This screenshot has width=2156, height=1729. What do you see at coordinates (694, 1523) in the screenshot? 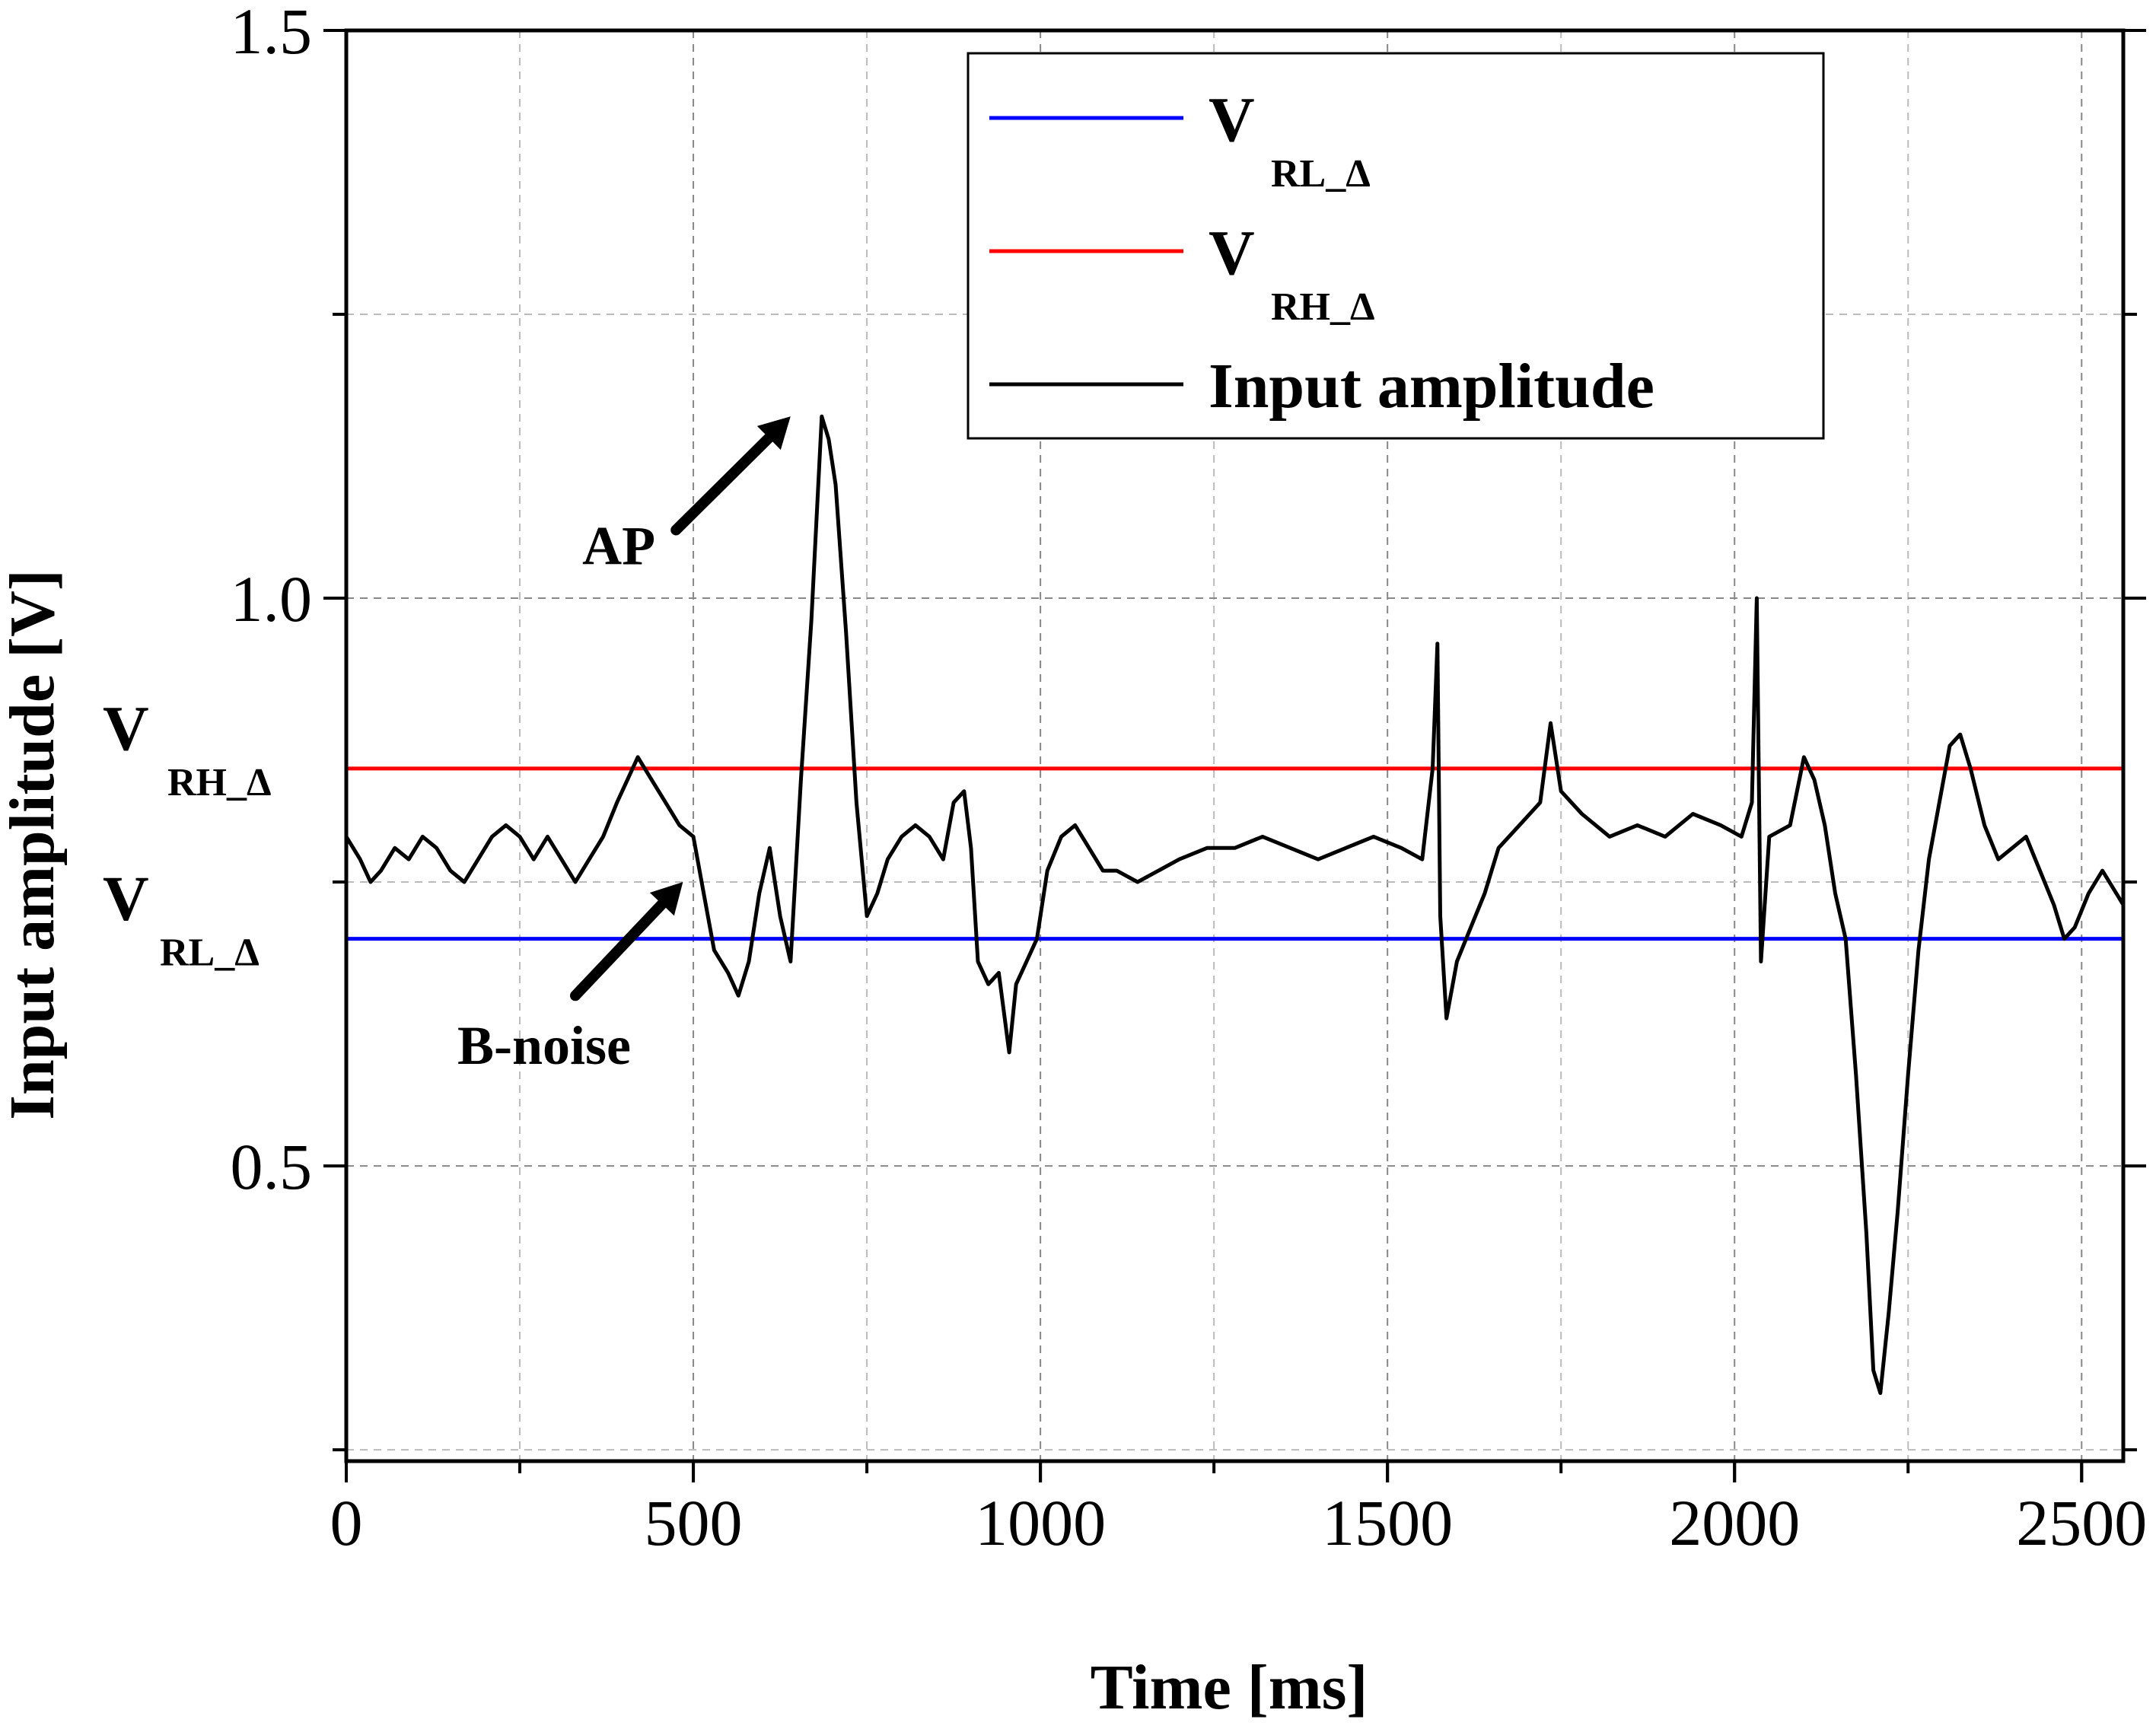
I see `x-tick-label: 500` at bounding box center [694, 1523].